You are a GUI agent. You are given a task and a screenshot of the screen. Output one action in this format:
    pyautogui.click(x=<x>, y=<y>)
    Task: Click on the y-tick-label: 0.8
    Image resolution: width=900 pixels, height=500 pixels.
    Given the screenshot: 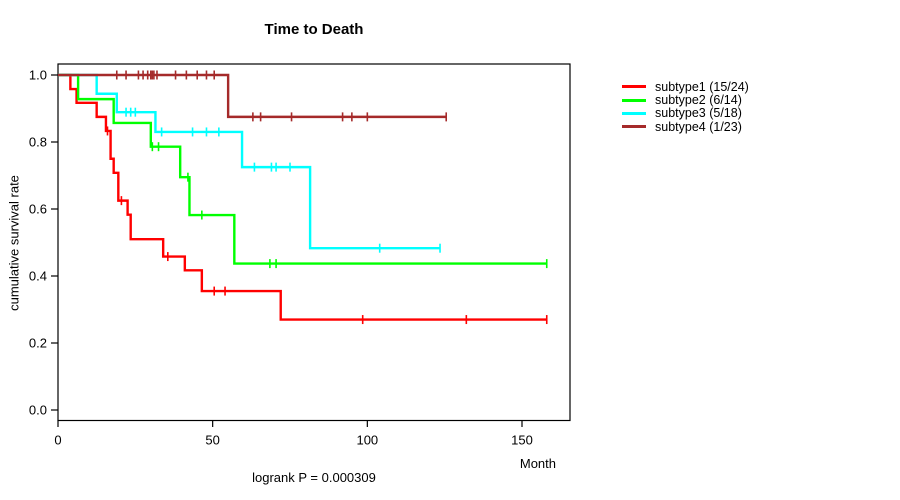 What is the action you would take?
    pyautogui.click(x=38, y=142)
    